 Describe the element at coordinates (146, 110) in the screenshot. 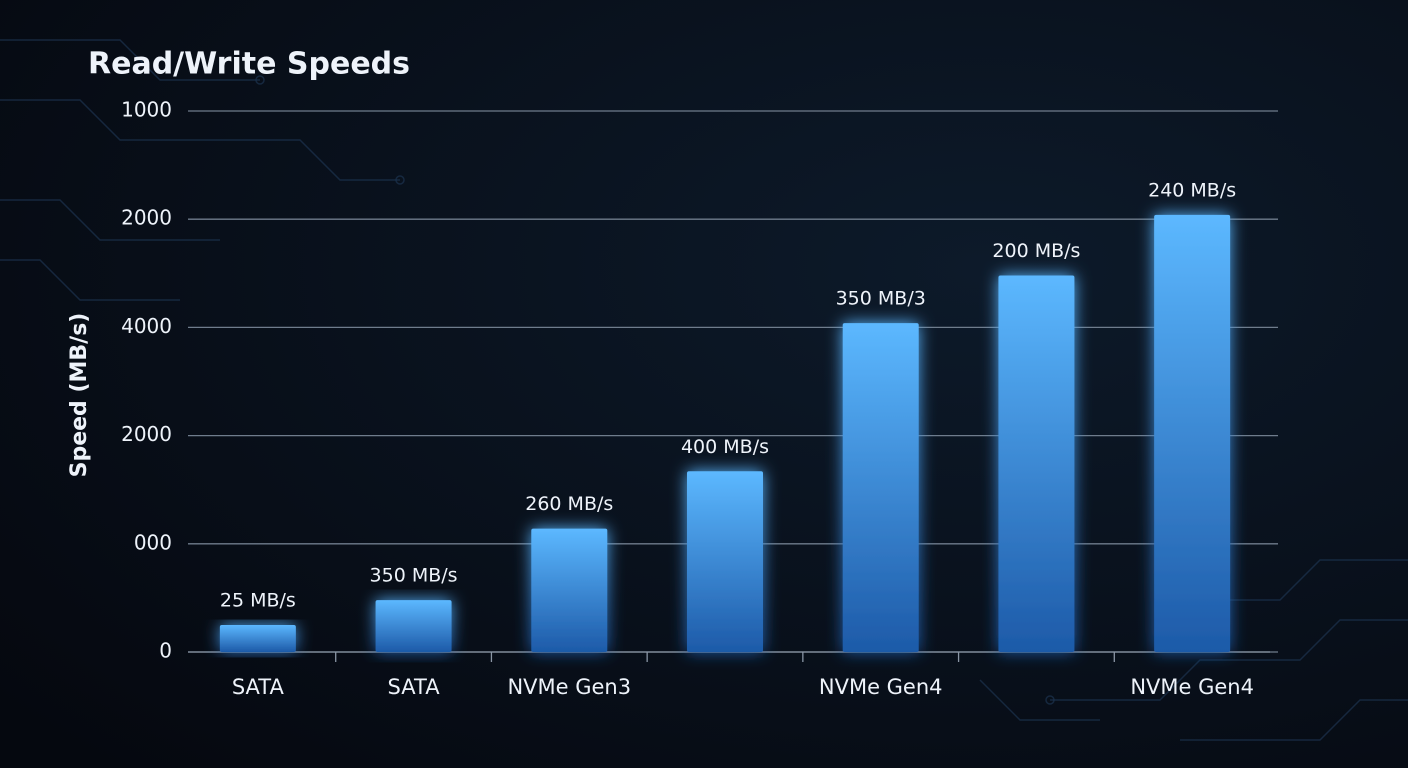

I see `y-tick-label: 1000` at that location.